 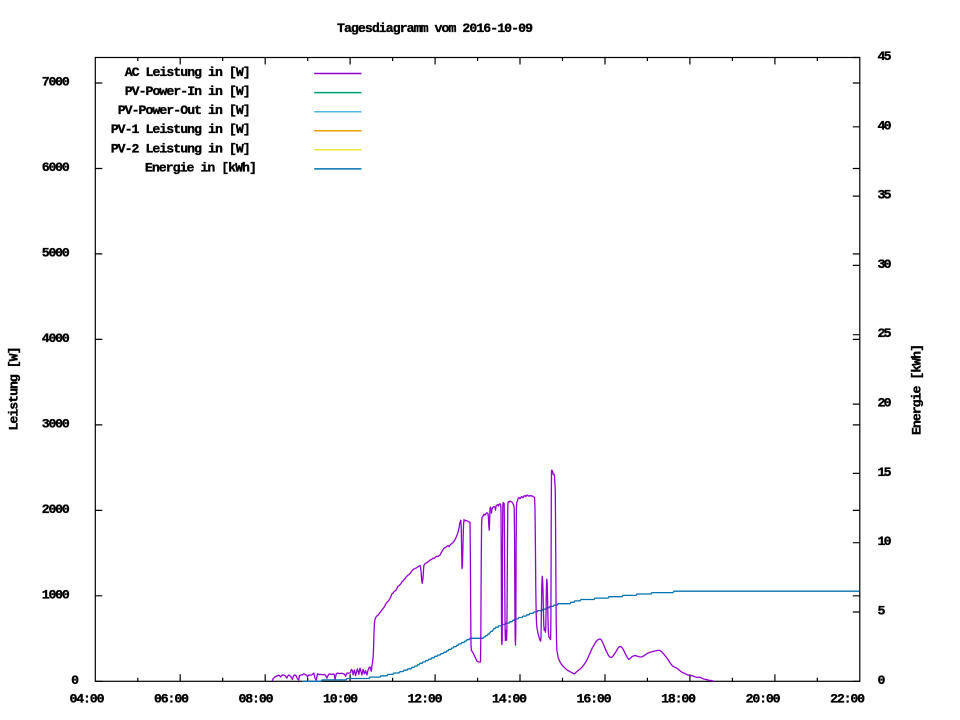 What do you see at coordinates (340, 698) in the screenshot?
I see `svg-text: 10:00` at bounding box center [340, 698].